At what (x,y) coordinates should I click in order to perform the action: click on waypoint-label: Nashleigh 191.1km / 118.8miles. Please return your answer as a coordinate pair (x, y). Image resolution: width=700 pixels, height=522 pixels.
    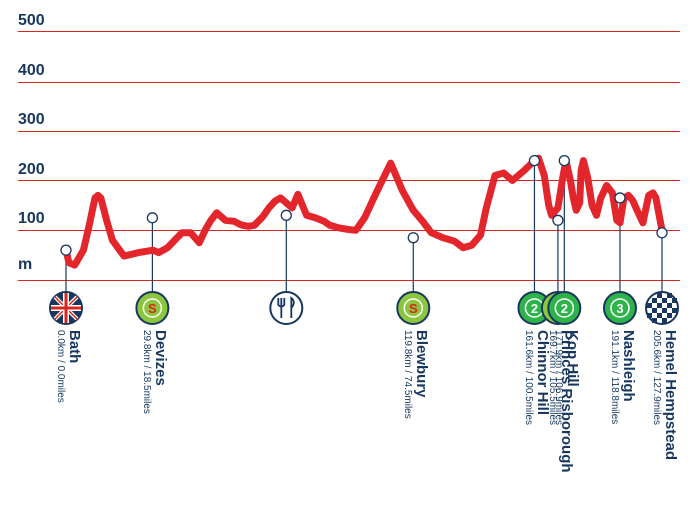
    Looking at the image, I should click on (622, 377).